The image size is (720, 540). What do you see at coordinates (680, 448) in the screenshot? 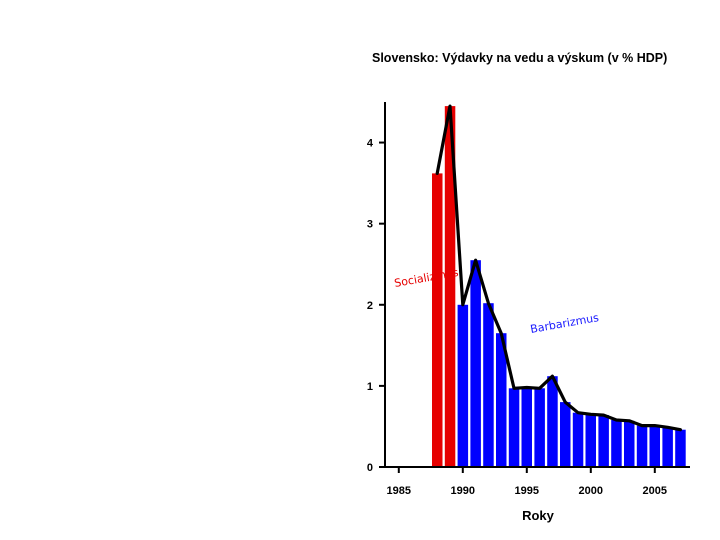
I see `bar-barbarizmus-2007` at bounding box center [680, 448].